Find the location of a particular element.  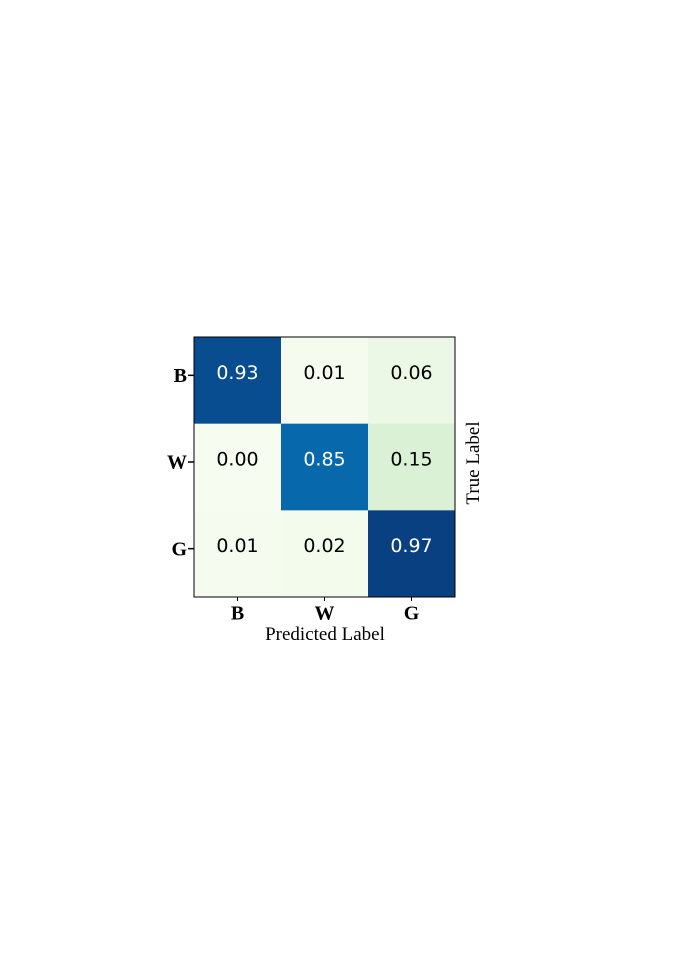

cell-label: 0.85 is located at coordinates (324, 460).